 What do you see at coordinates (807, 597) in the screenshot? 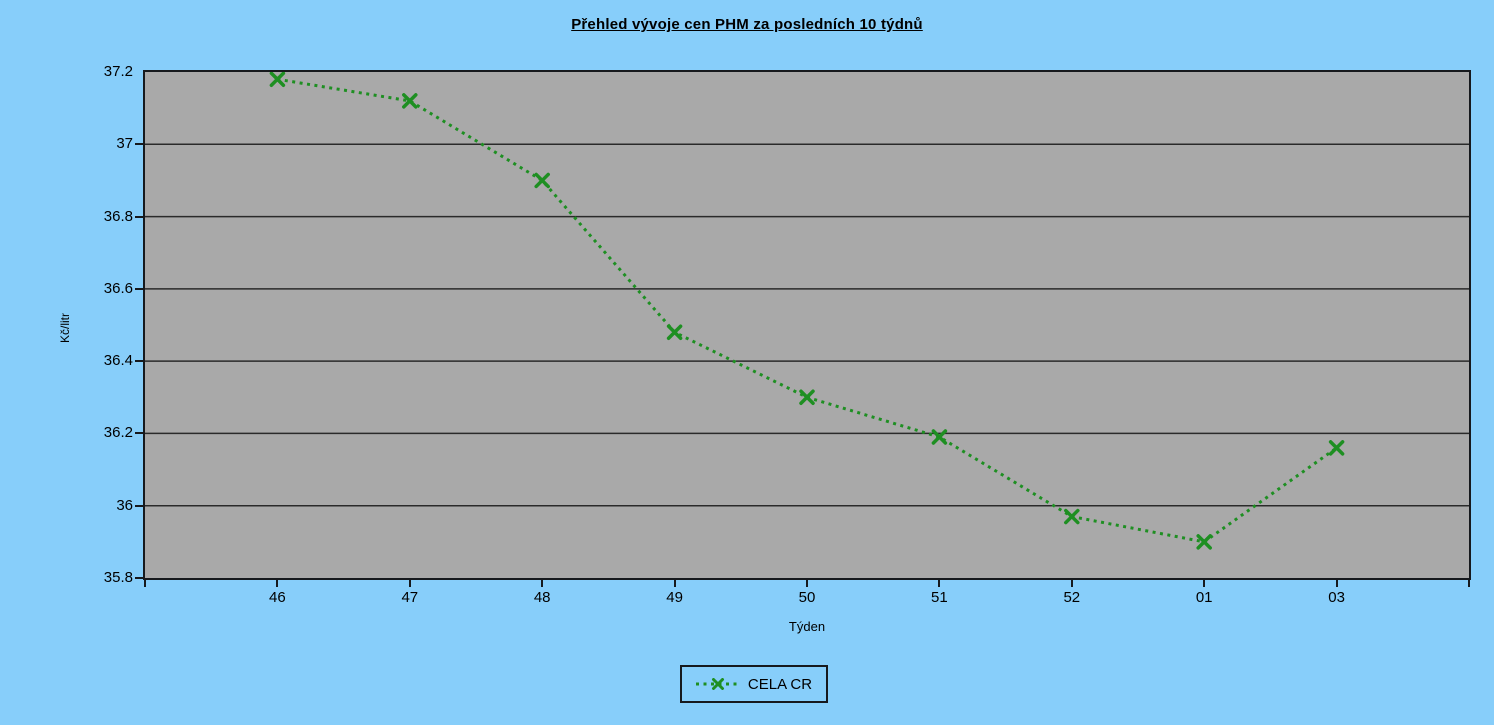
I see `x-tick-label: 50` at bounding box center [807, 597].